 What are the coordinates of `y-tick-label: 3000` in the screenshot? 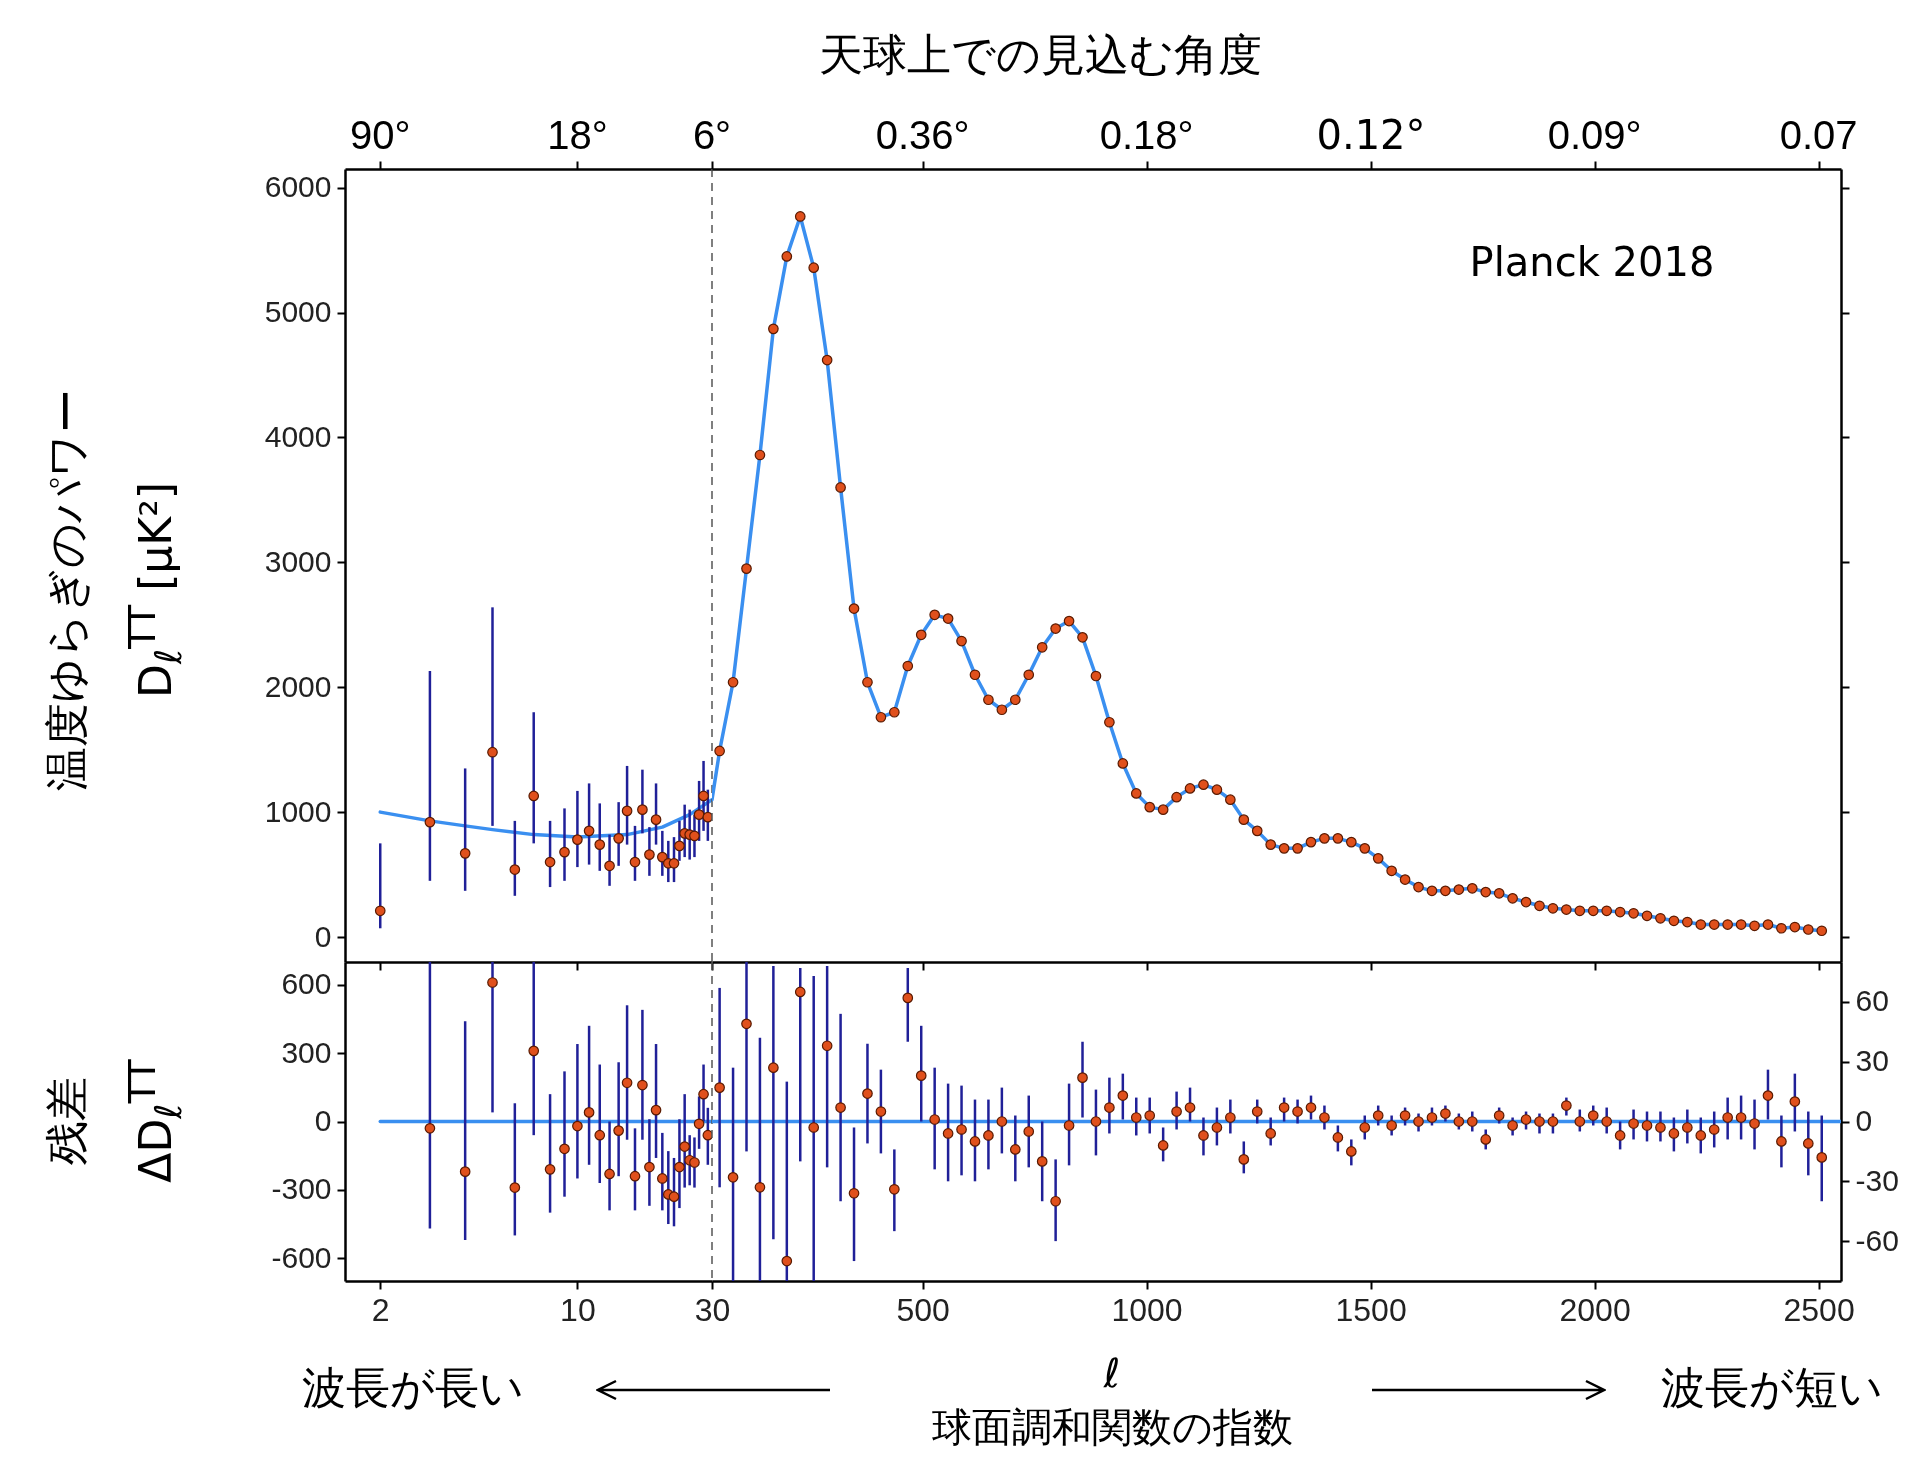 It's located at (298, 561).